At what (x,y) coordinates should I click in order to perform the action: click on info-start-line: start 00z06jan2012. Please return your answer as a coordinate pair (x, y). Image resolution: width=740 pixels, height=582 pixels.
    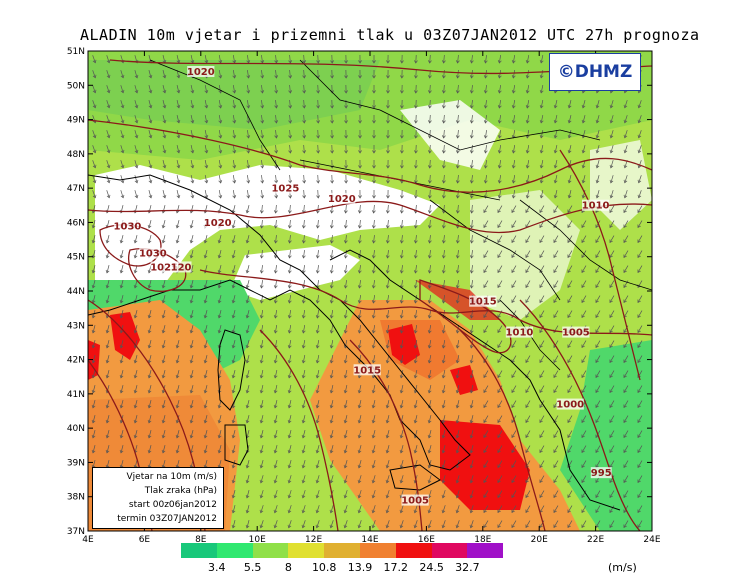
    Looking at the image, I should click on (172, 505).